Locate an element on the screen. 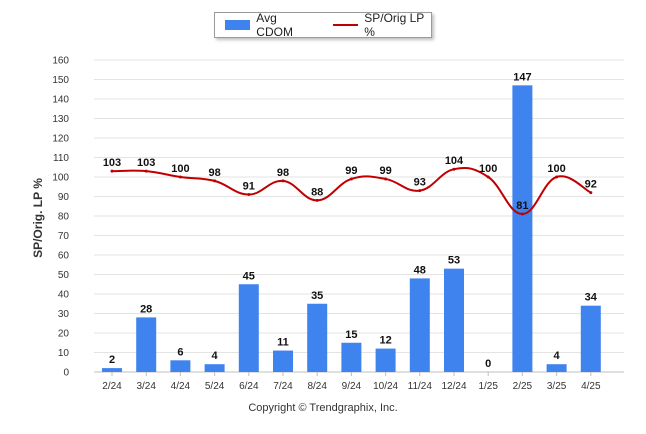 The width and height of the screenshot is (646, 434). x-tick-label: 3/25 is located at coordinates (557, 386).